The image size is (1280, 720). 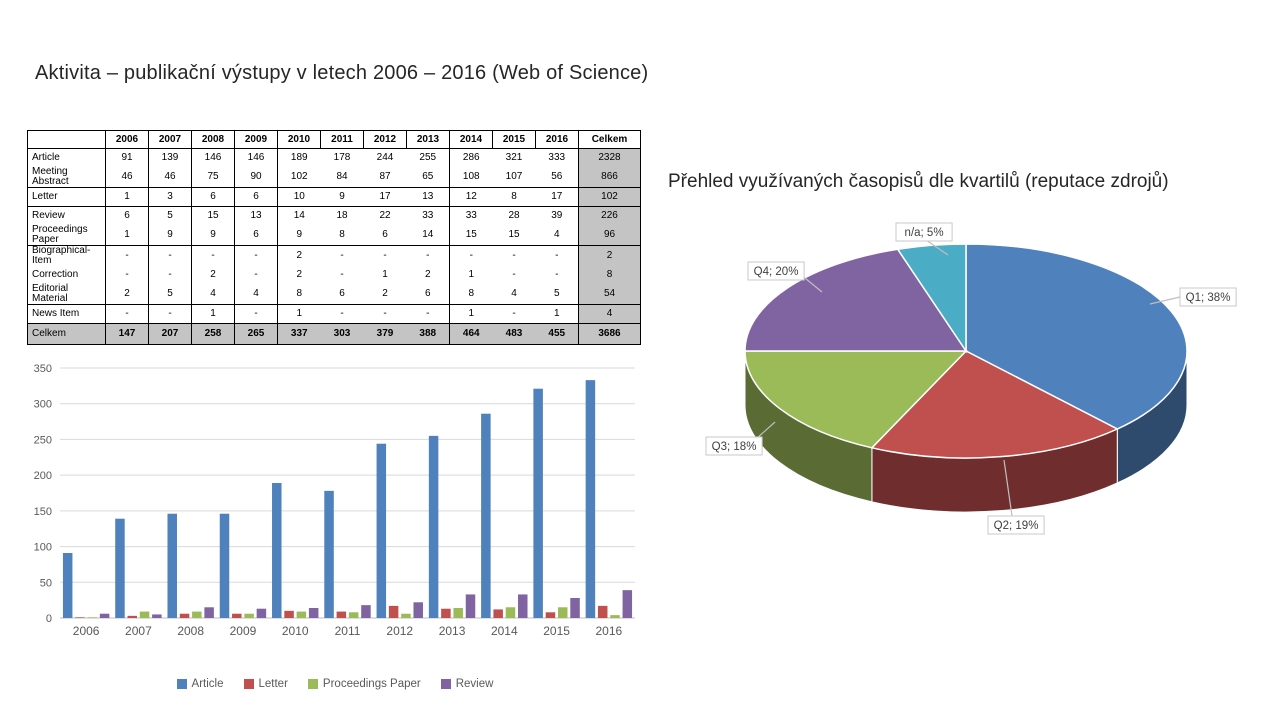 I want to click on table-row: News Item - -1-1- - -1-1 4, so click(x=334, y=314).